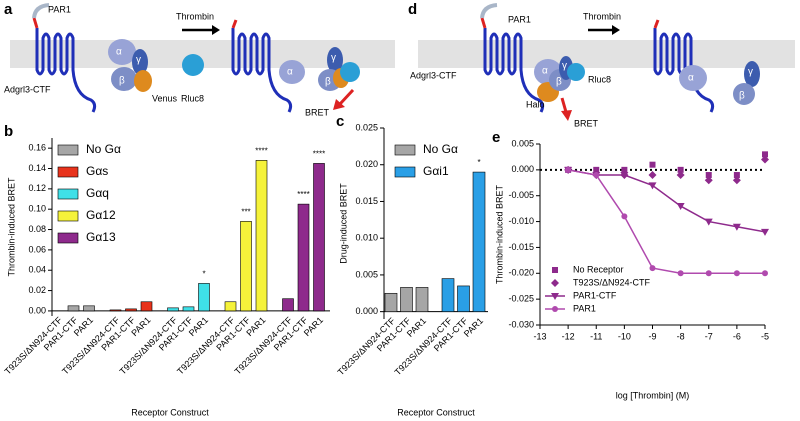 Image resolution: width=800 pixels, height=421 pixels. I want to click on y-tick-label: 0.020, so click(366, 164).